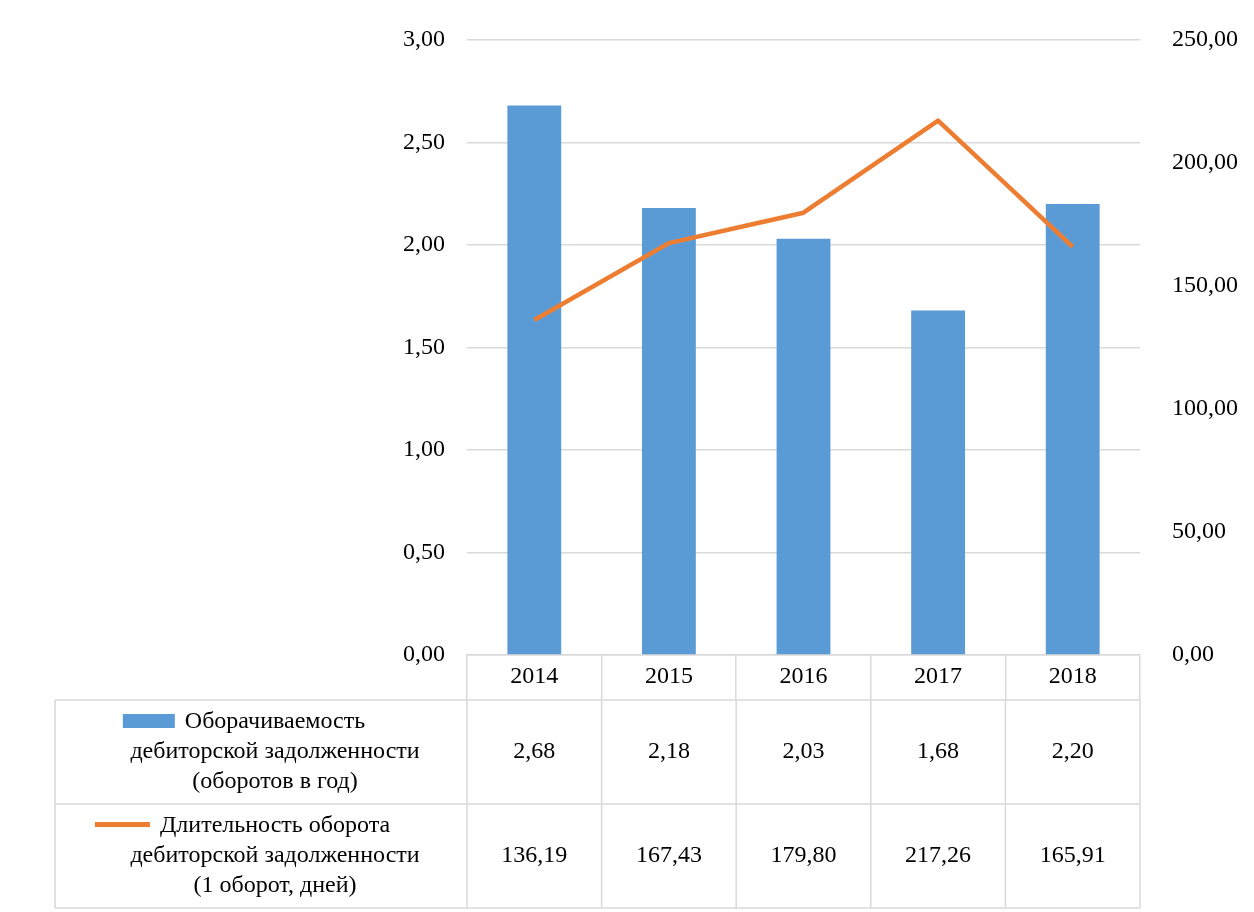 Image resolution: width=1254 pixels, height=912 pixels. Describe the element at coordinates (275, 750) in the screenshot. I see `legend-label: Оборачиваемость дебиторской задолженности (оборотов в год)` at that location.